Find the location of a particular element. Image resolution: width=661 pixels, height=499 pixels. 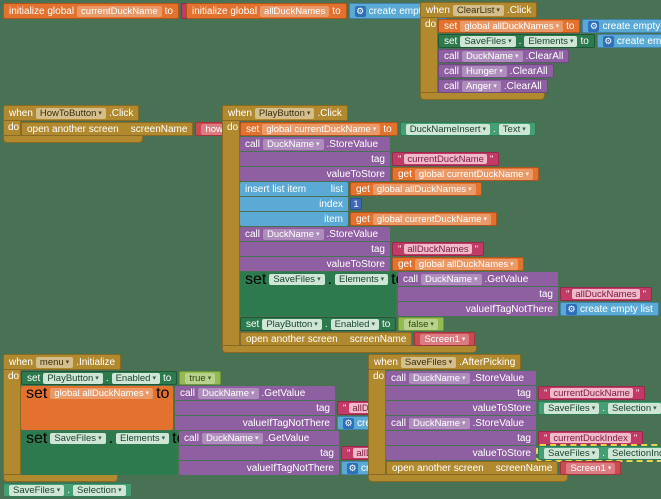

component-property-getter-selected: SaveFiles▾ . SelectionIndex▾ is located at coordinates (598, 453).